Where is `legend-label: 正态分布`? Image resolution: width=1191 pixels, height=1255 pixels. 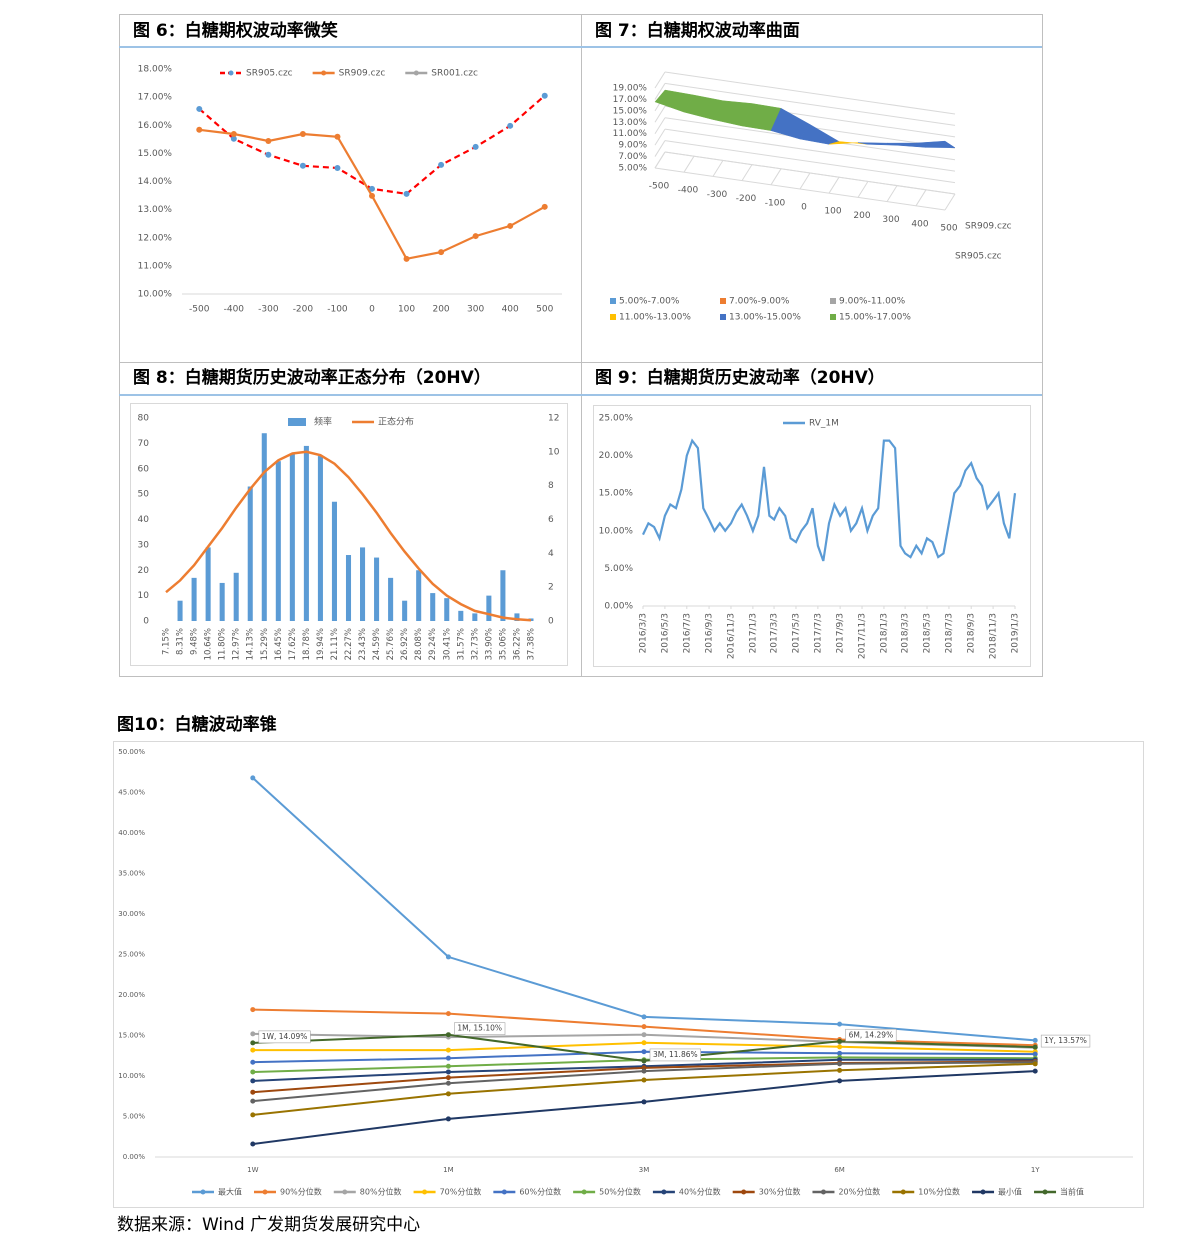 legend-label: 正态分布 is located at coordinates (396, 422).